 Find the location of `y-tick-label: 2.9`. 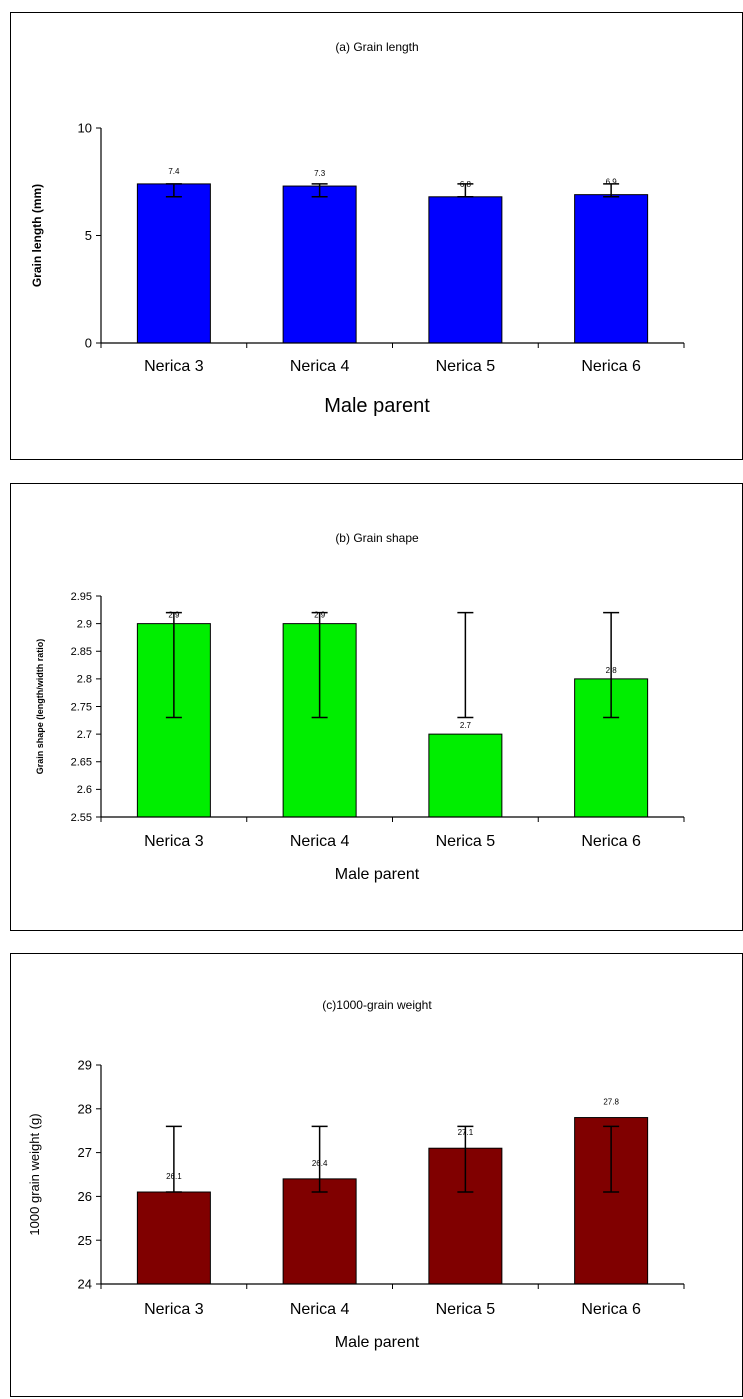

y-tick-label: 2.9 is located at coordinates (84, 624).